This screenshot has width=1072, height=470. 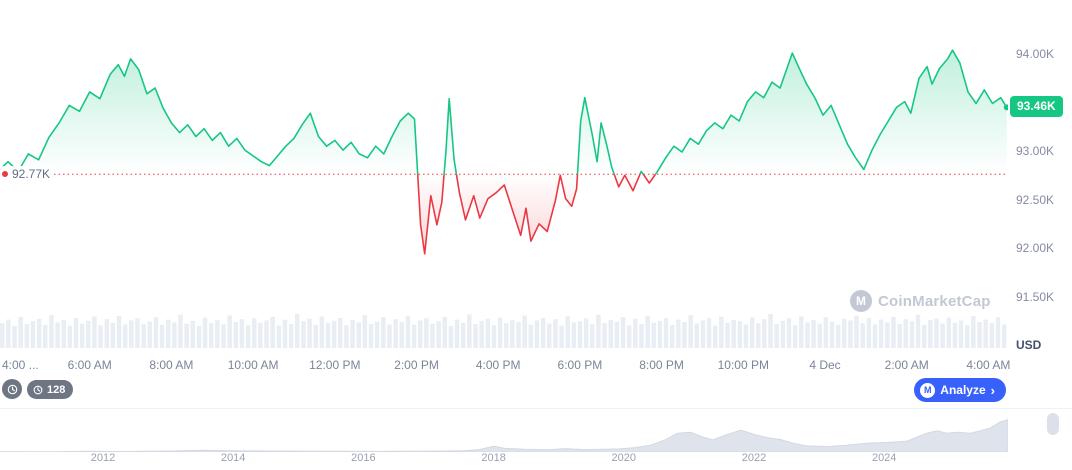 I want to click on year-label: 2024, so click(x=884, y=458).